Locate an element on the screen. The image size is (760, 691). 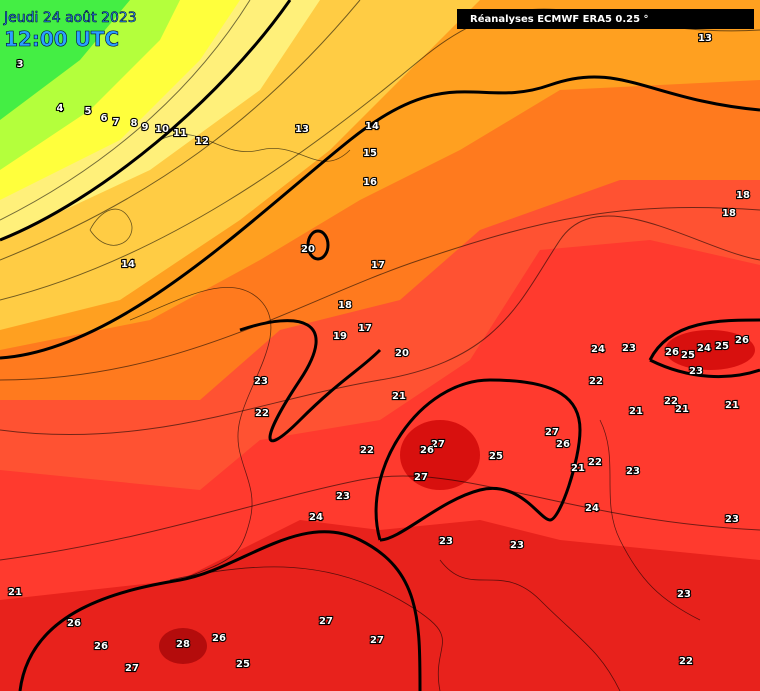
contour-label: 4 is located at coordinates (60, 108).